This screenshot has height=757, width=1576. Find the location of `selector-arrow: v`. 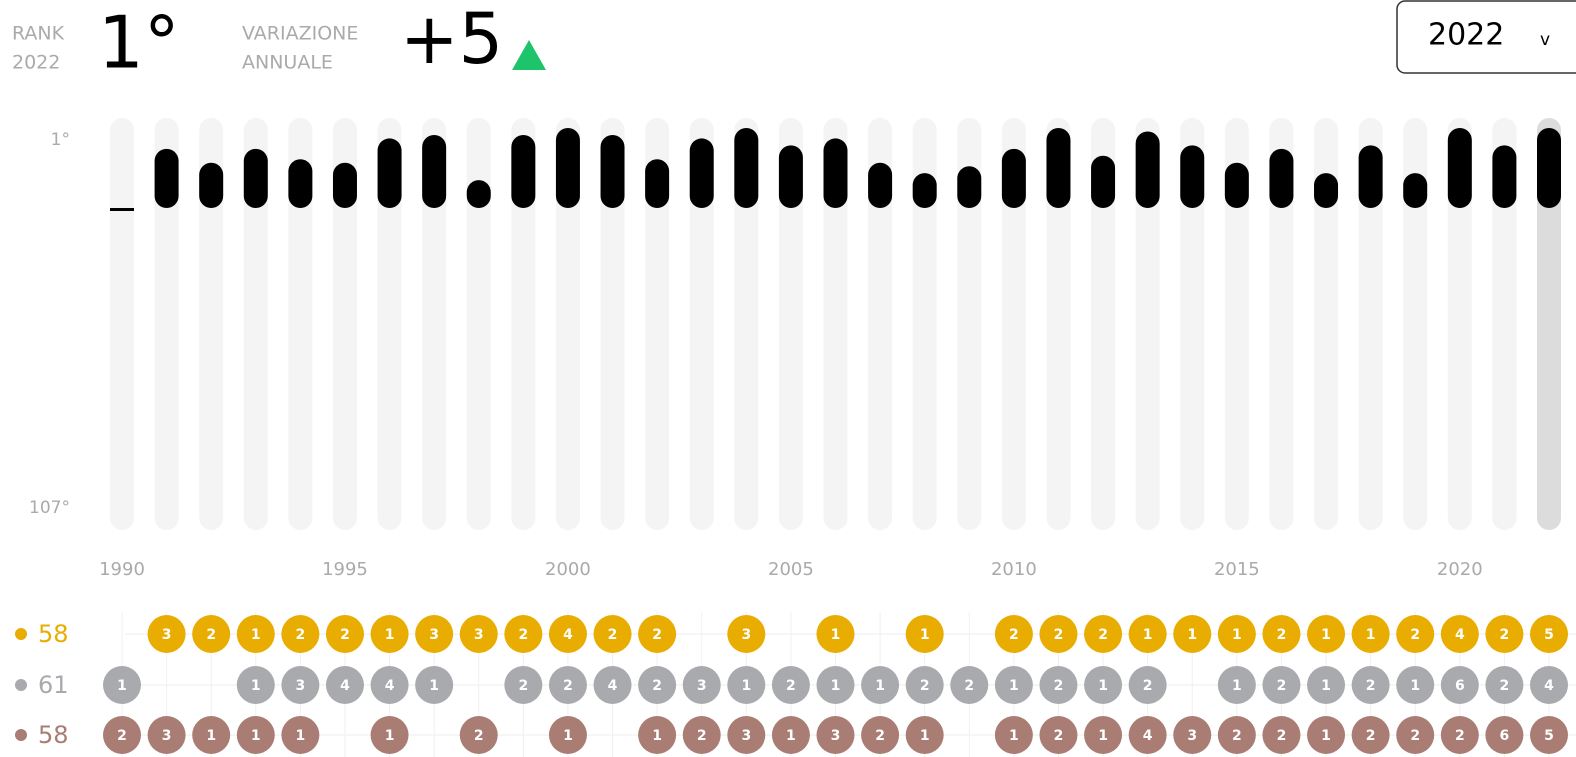

selector-arrow: v is located at coordinates (1545, 40).